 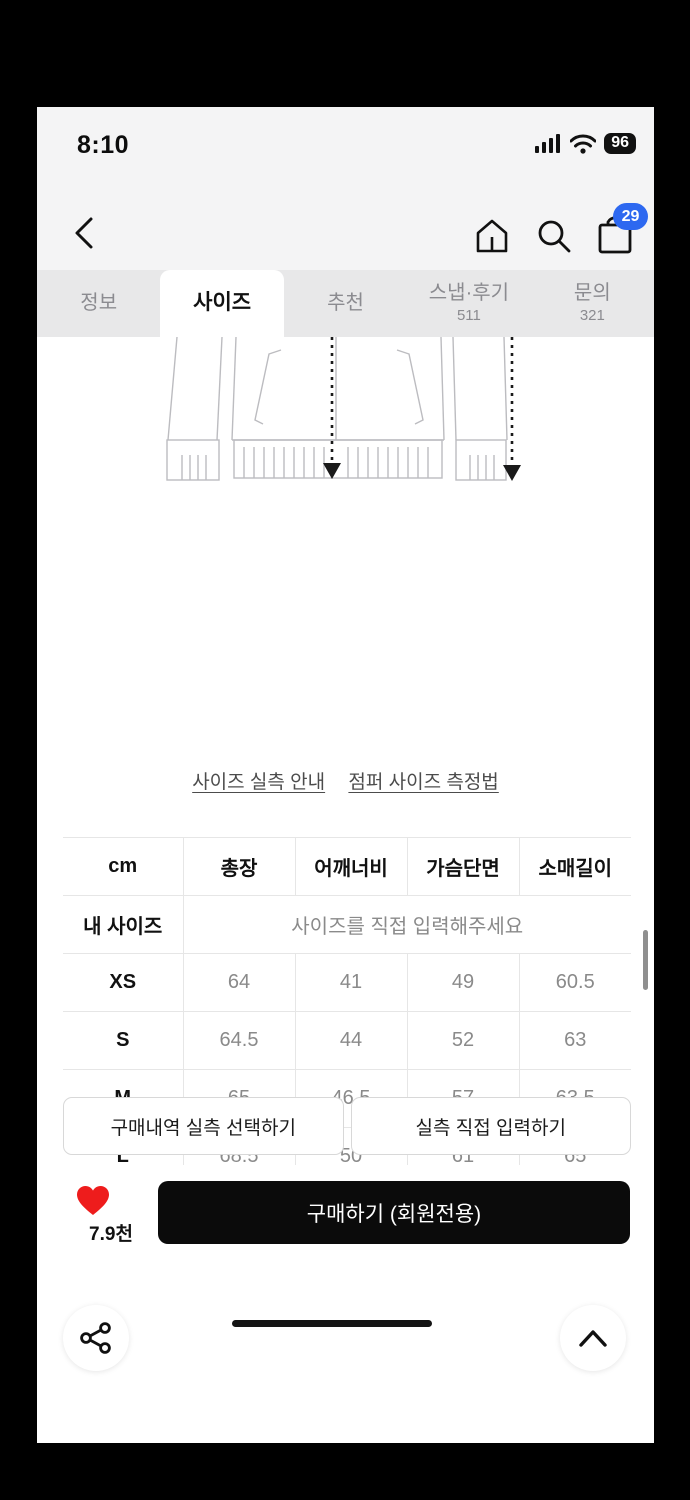 I want to click on home-indicator, so click(x=332, y=1323).